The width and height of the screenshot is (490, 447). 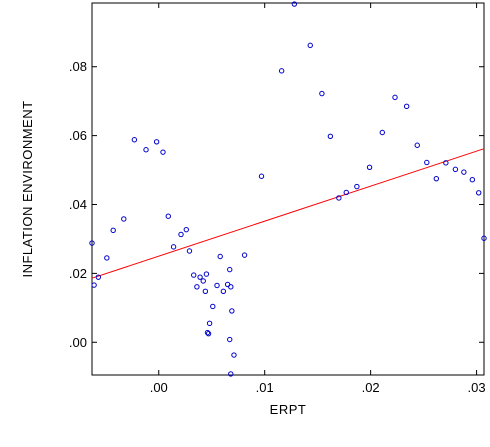 What do you see at coordinates (159, 387) in the screenshot?
I see `x-tick-label: .00` at bounding box center [159, 387].